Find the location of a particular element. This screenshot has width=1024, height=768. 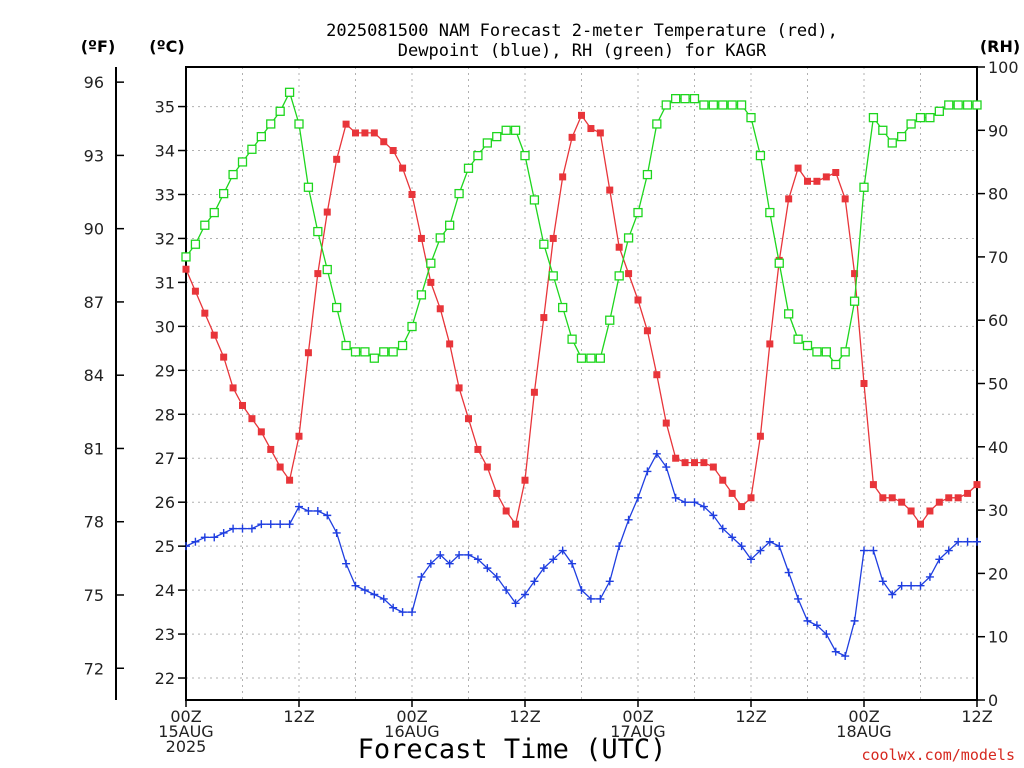

fahrenheit-tick-label: 75 is located at coordinates (94, 595).